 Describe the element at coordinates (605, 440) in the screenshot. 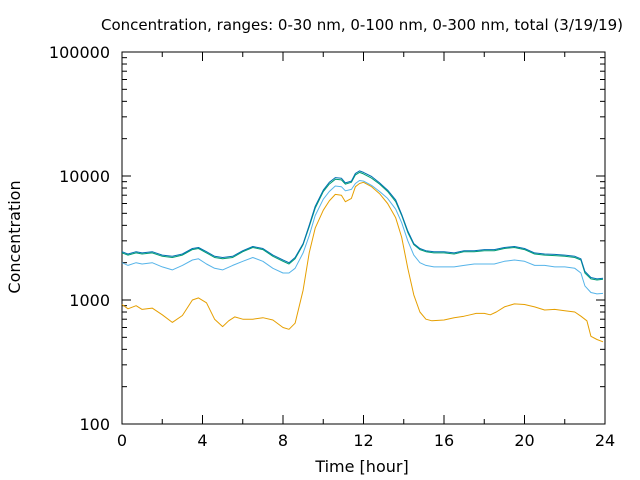

I see `x-tick-label: 24` at that location.